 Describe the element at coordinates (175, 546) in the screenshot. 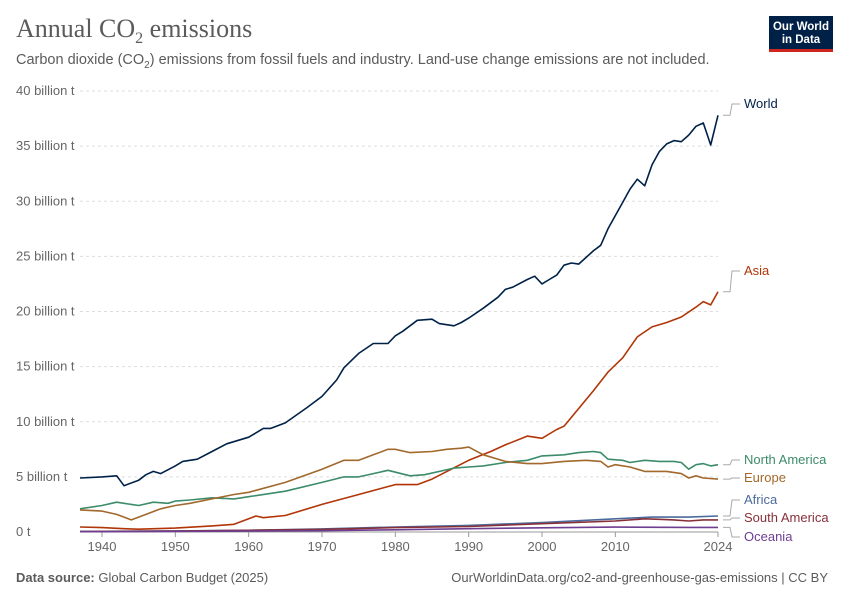

I see `x-tick-label: 1950` at that location.